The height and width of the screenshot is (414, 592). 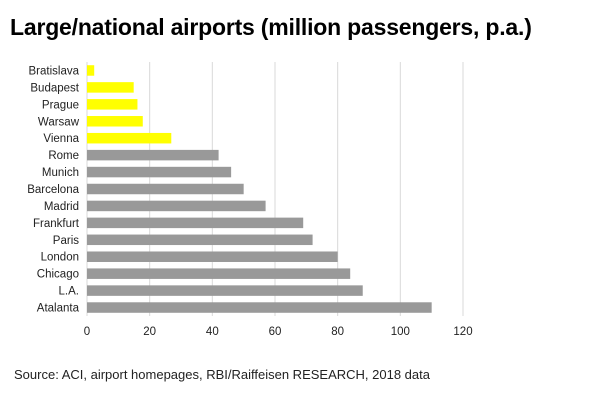 What do you see at coordinates (129, 138) in the screenshot?
I see `bar-vienna` at bounding box center [129, 138].